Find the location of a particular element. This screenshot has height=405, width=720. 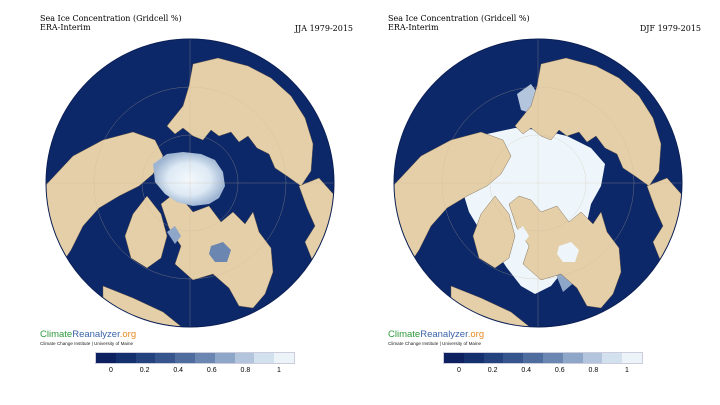

sea-ice-pack is located at coordinates (189, 179).